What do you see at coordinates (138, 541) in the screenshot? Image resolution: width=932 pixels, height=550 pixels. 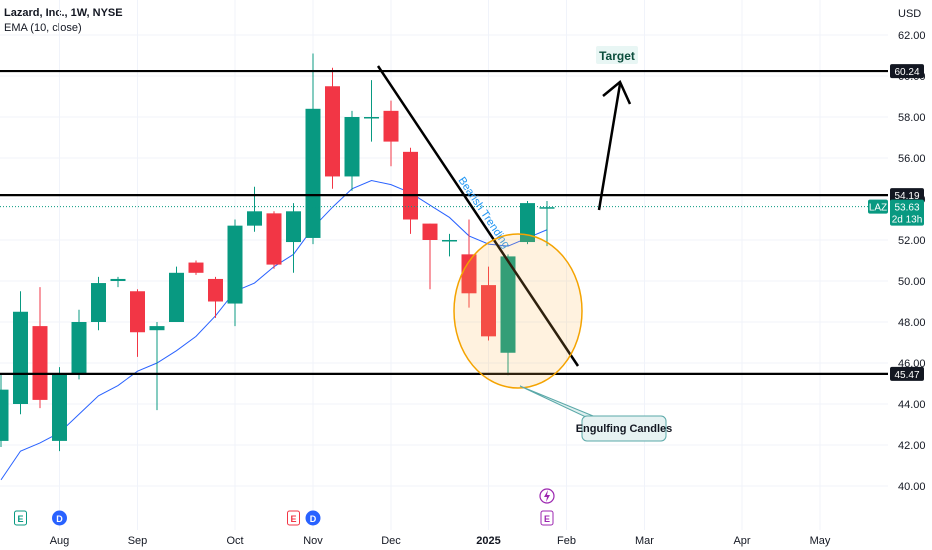 I see `x-tick-label: Sep` at bounding box center [138, 541].